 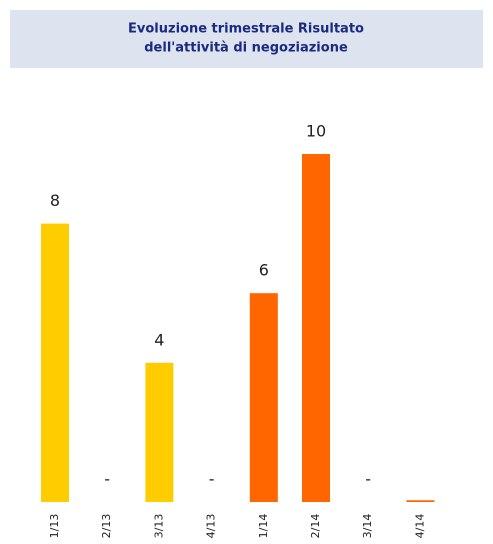 What do you see at coordinates (55, 200) in the screenshot?
I see `value-label: 8` at bounding box center [55, 200].